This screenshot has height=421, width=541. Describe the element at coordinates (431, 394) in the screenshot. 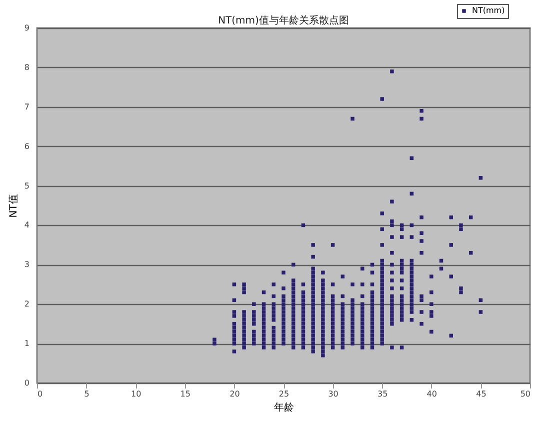

I see `x-tick-label: 40` at that location.